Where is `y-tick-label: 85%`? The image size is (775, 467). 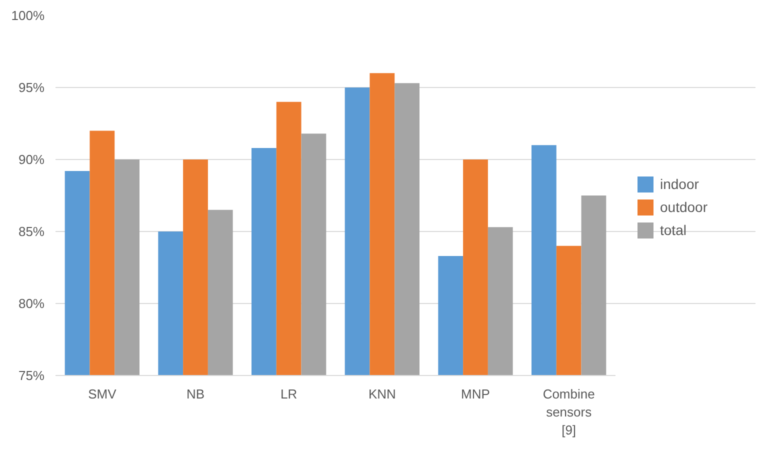
y-tick-label: 85% is located at coordinates (31, 231).